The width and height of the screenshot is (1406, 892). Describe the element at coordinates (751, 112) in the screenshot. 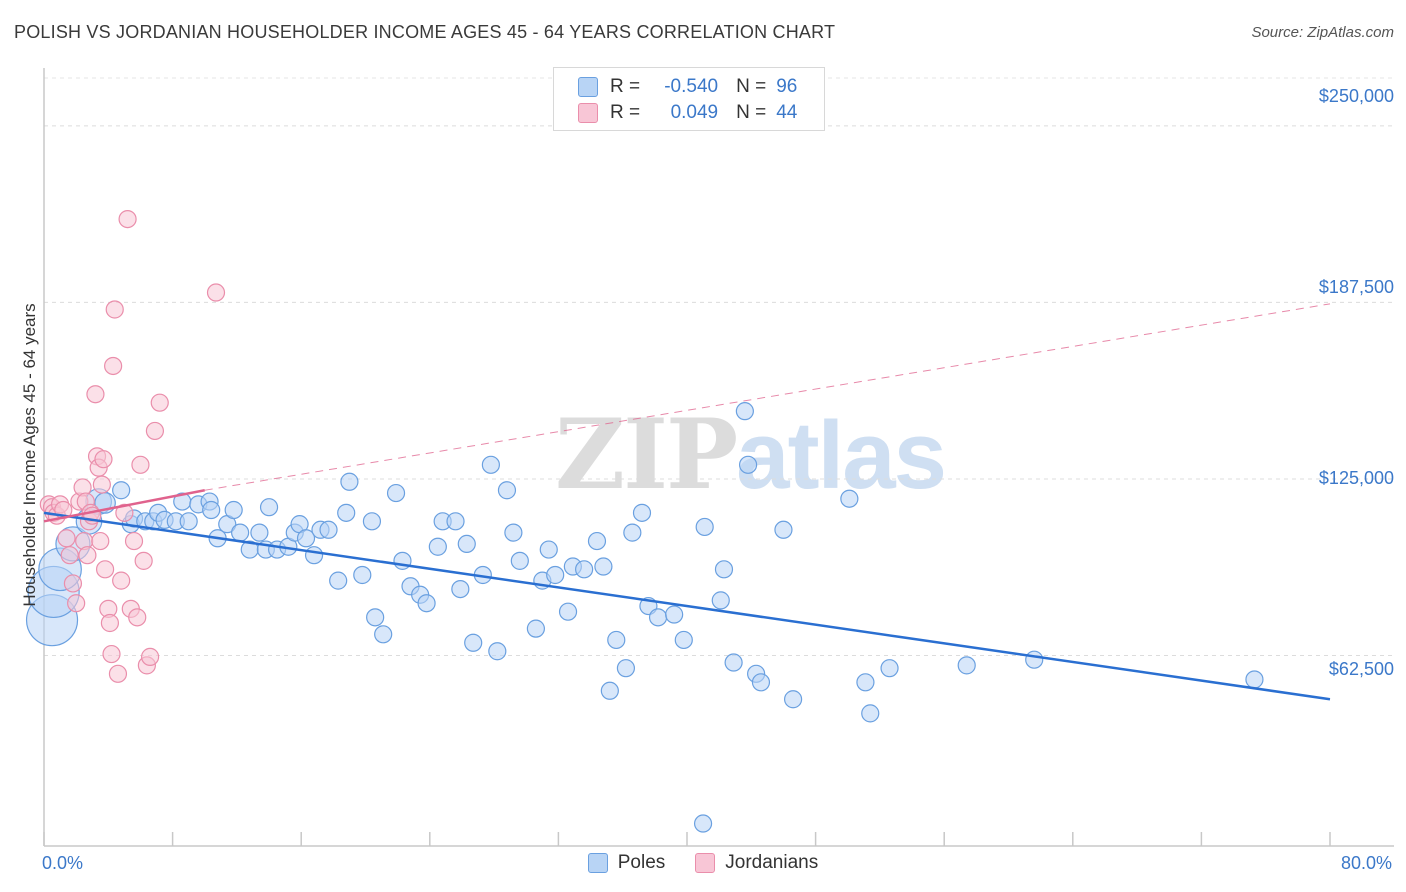

I see `legend-n-label: N =` at that location.